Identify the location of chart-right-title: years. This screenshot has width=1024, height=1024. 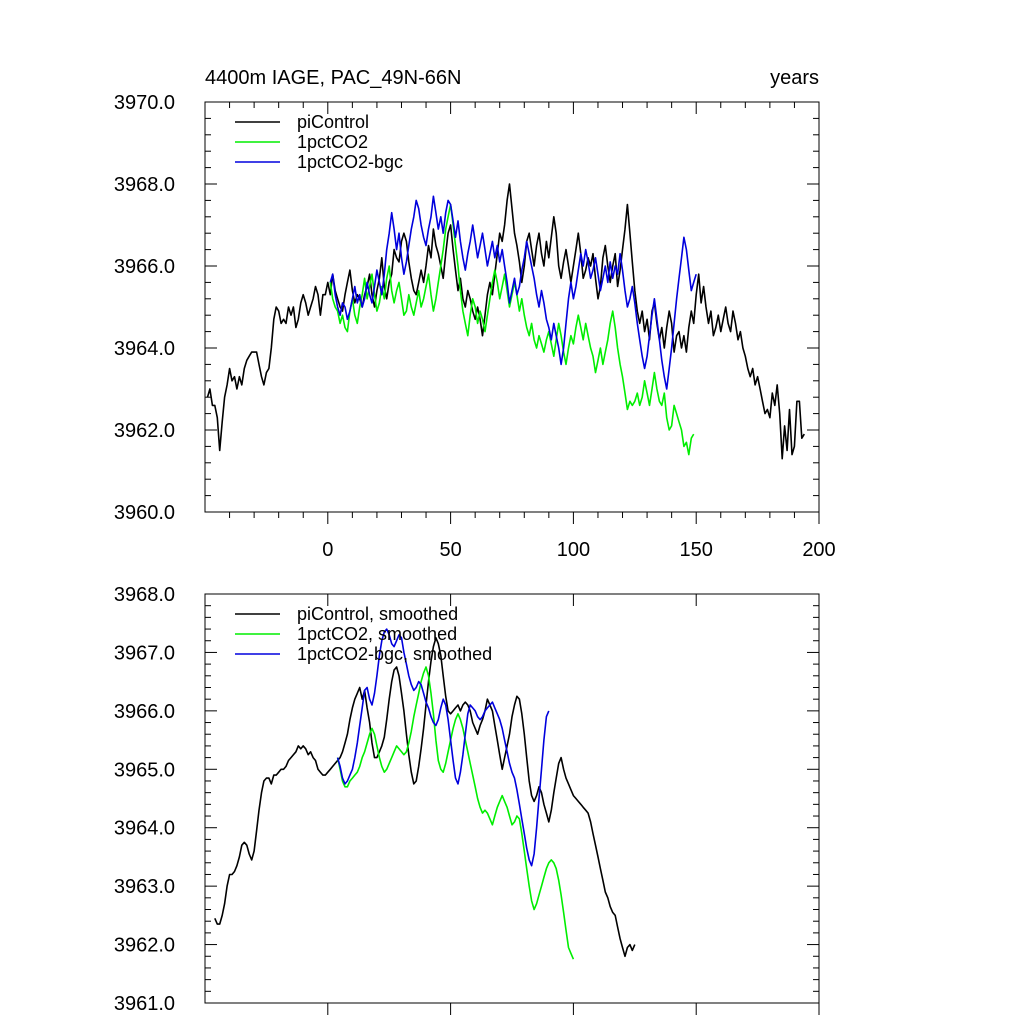
(794, 78).